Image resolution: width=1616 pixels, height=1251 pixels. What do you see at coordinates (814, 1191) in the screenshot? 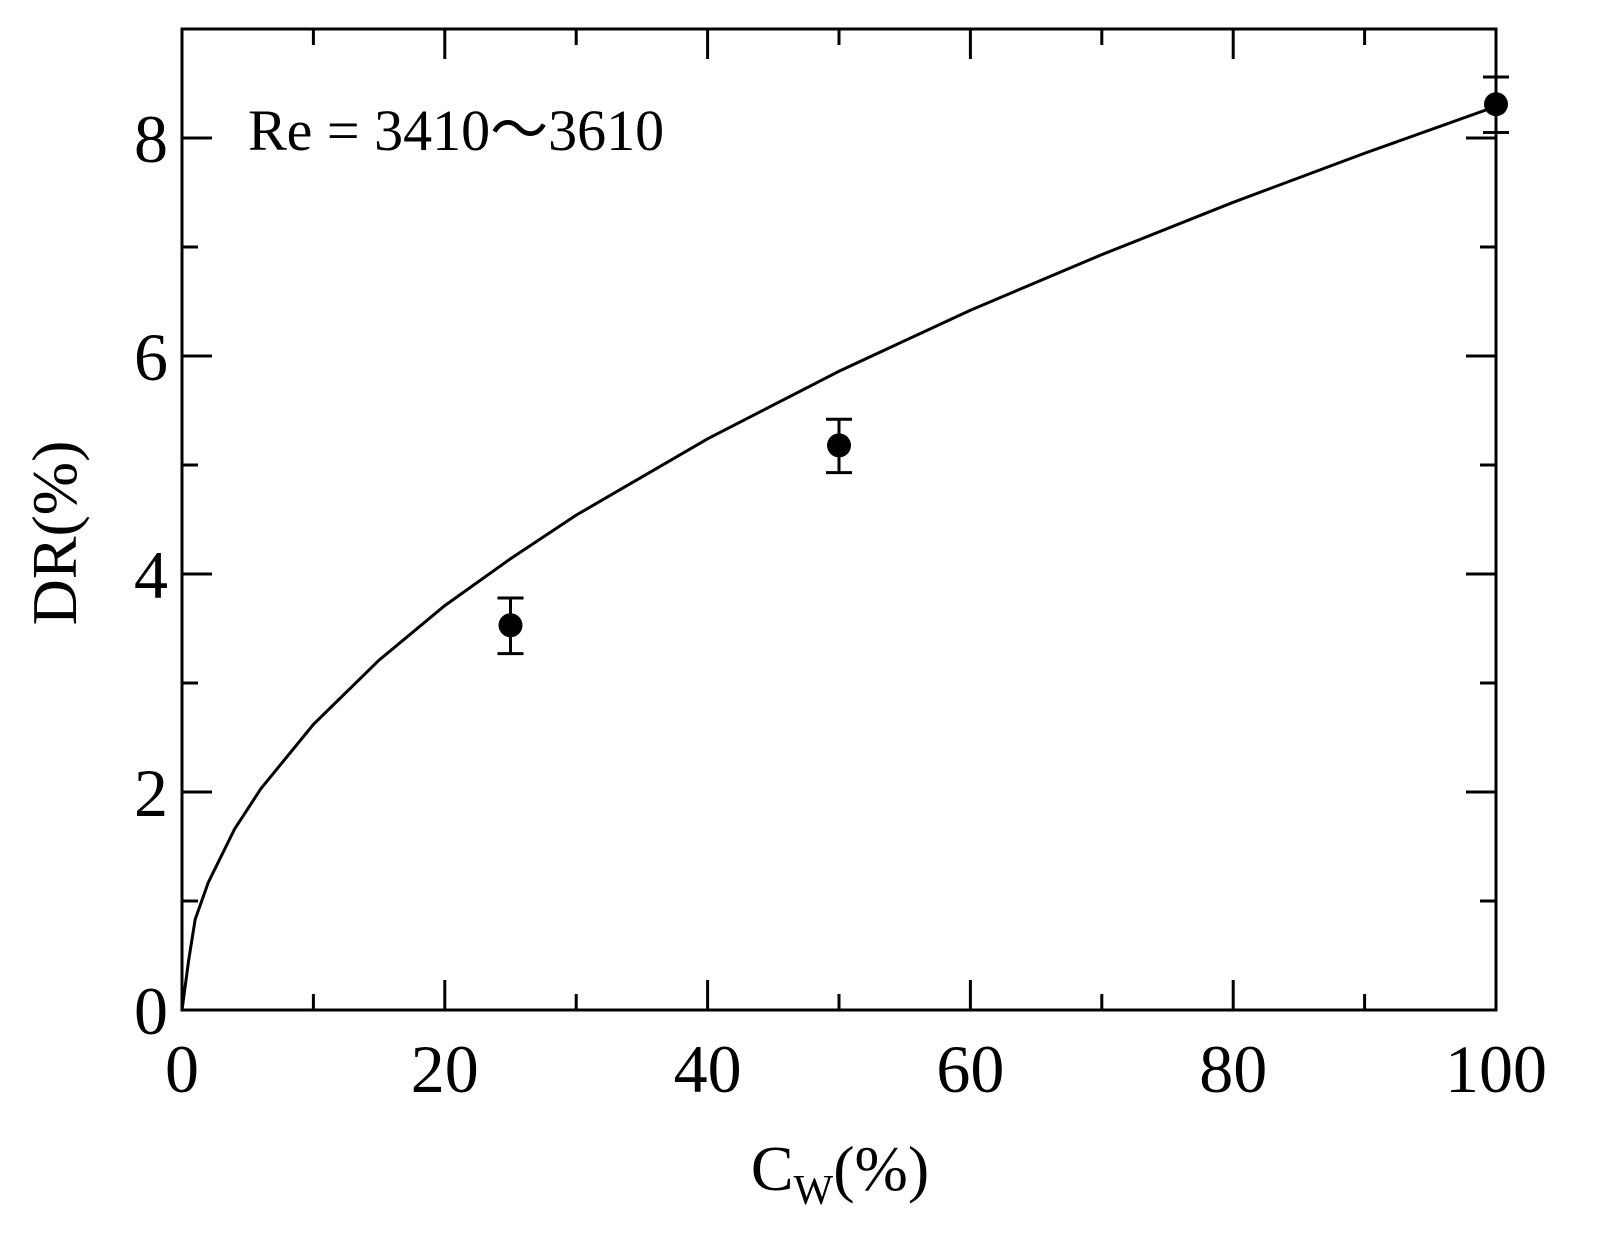
I see `x-axis-title-subscript: W` at bounding box center [814, 1191].